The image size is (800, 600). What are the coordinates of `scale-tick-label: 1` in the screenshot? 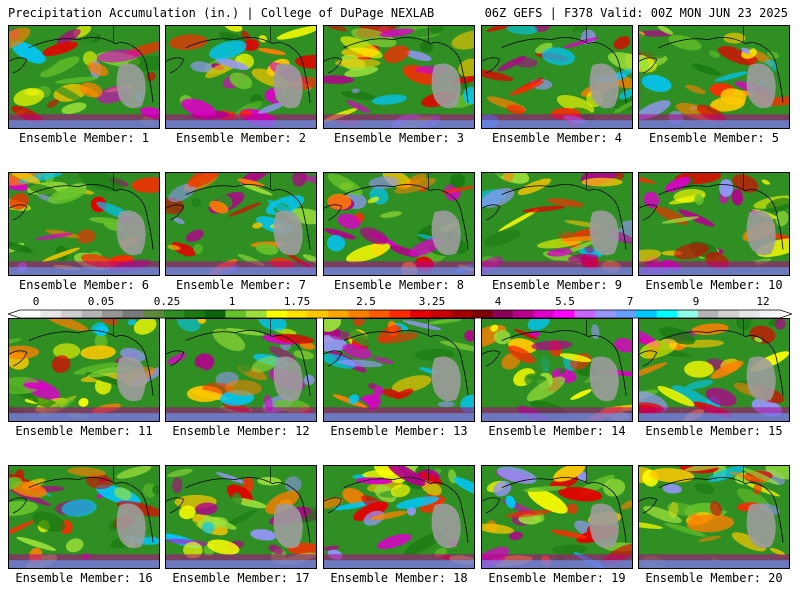 It's located at (232, 301).